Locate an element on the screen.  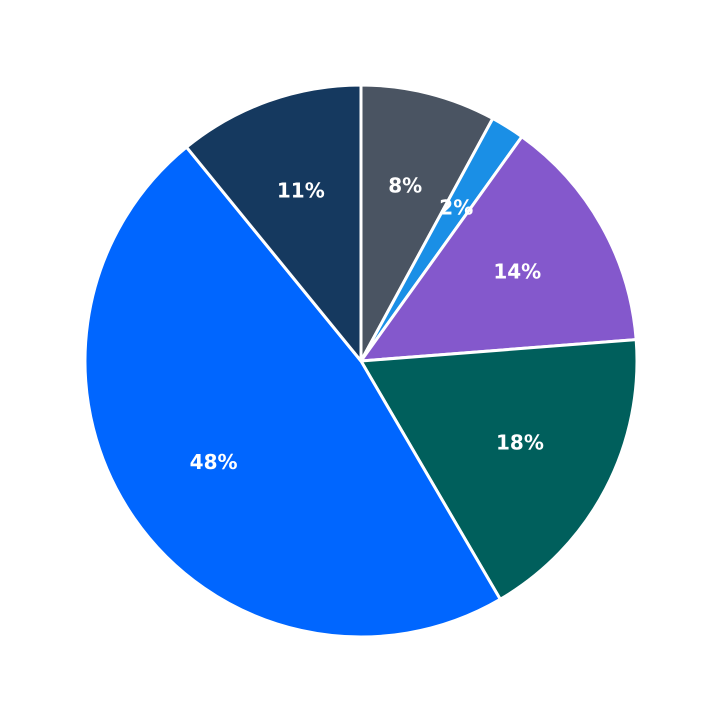
slice-label: 2% is located at coordinates (456, 207).